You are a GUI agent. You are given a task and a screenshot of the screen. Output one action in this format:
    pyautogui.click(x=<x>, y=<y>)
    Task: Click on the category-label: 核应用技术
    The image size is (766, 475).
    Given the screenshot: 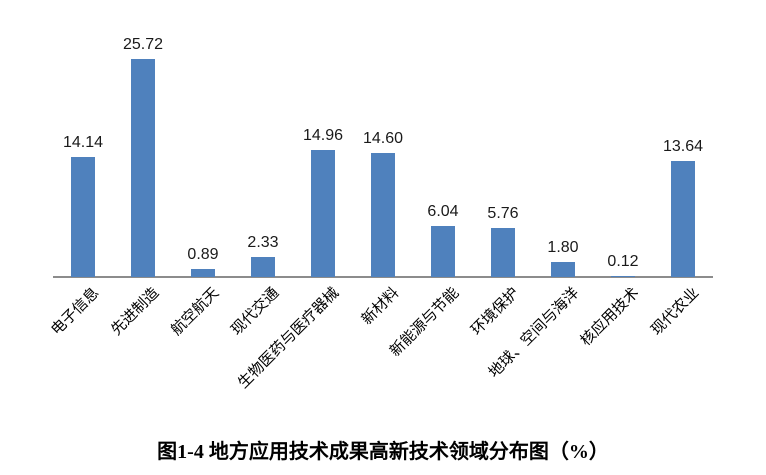 What is the action you would take?
    pyautogui.click(x=610, y=317)
    